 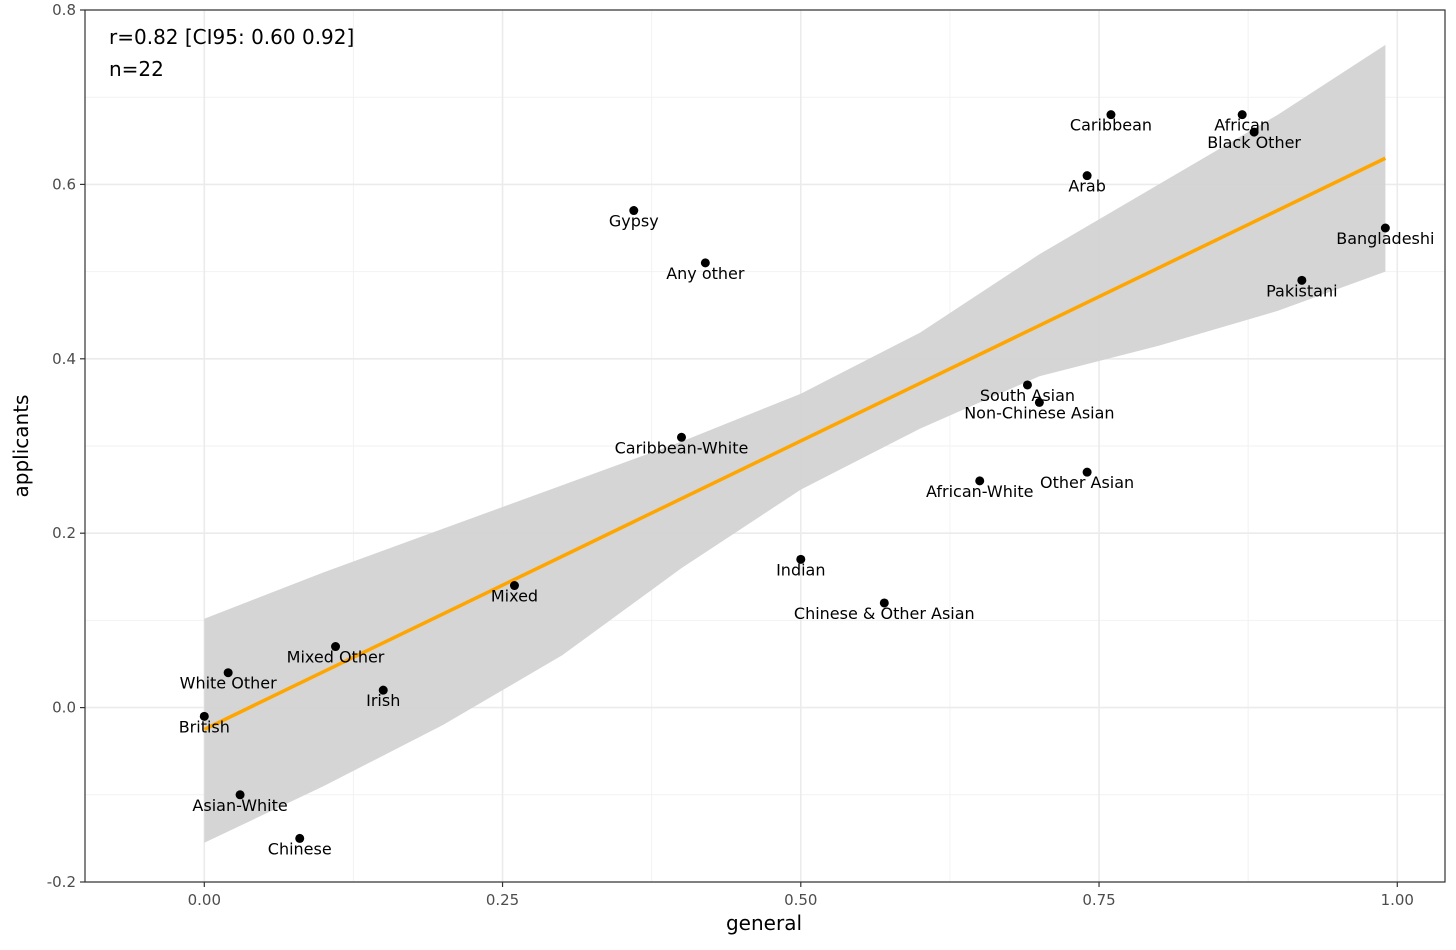 What do you see at coordinates (61, 882) in the screenshot?
I see `y-tick-label: -0.2` at bounding box center [61, 882].